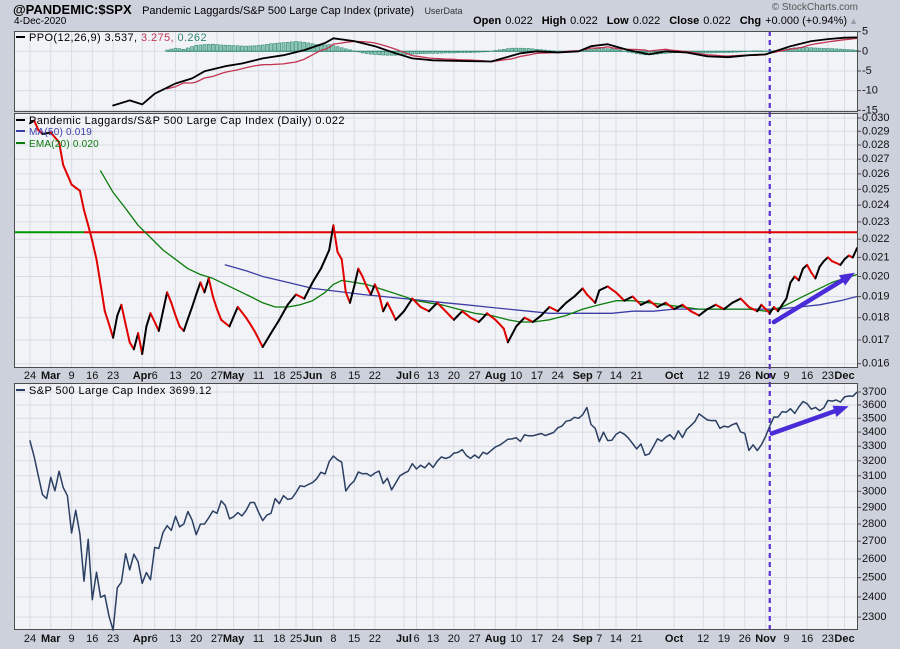 The image size is (900, 649). I want to click on svg-text: 0.023, so click(876, 222).